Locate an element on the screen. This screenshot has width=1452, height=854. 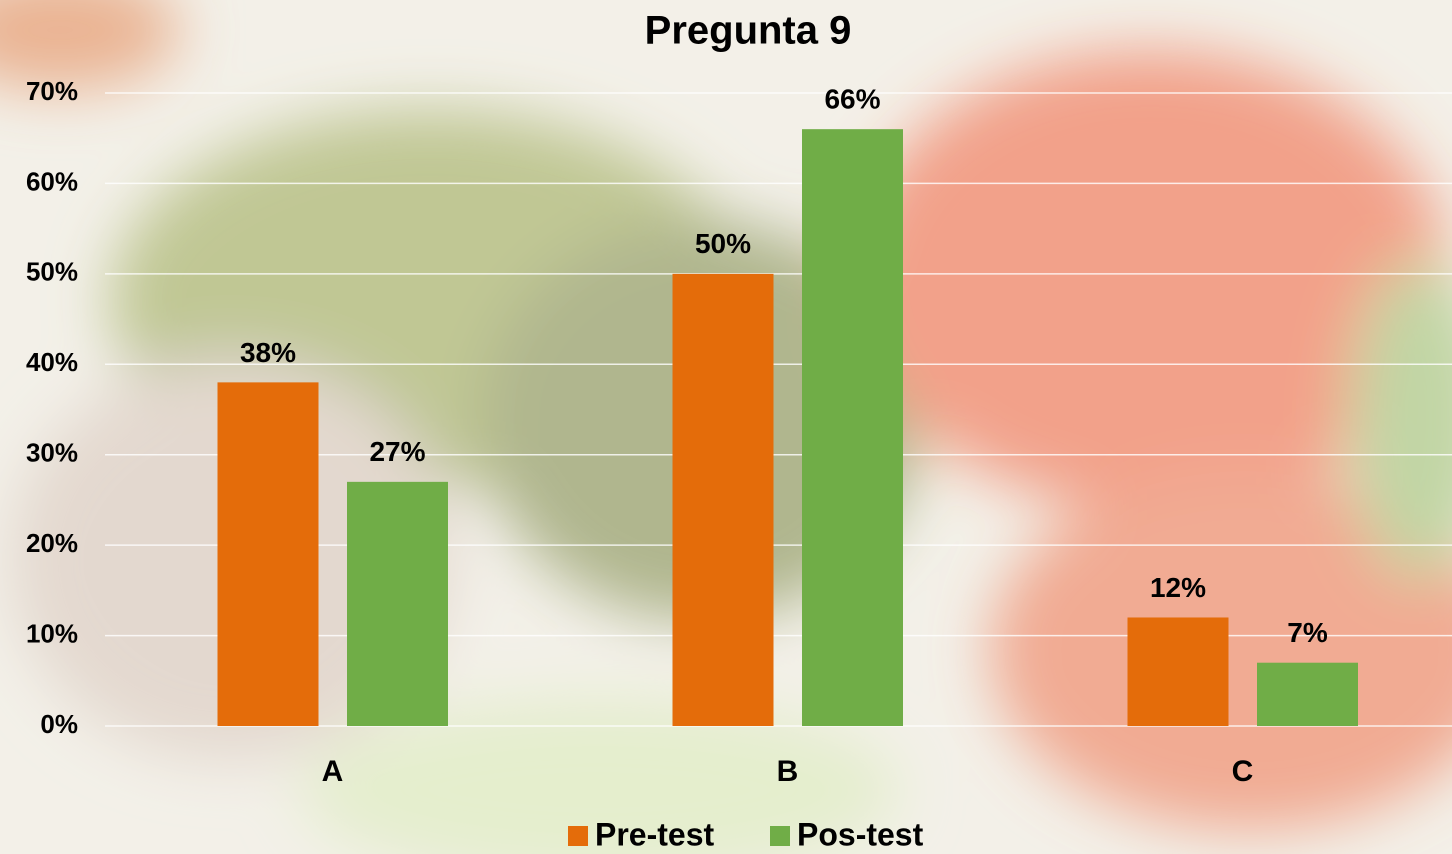
x-tick-label: B is located at coordinates (788, 771).